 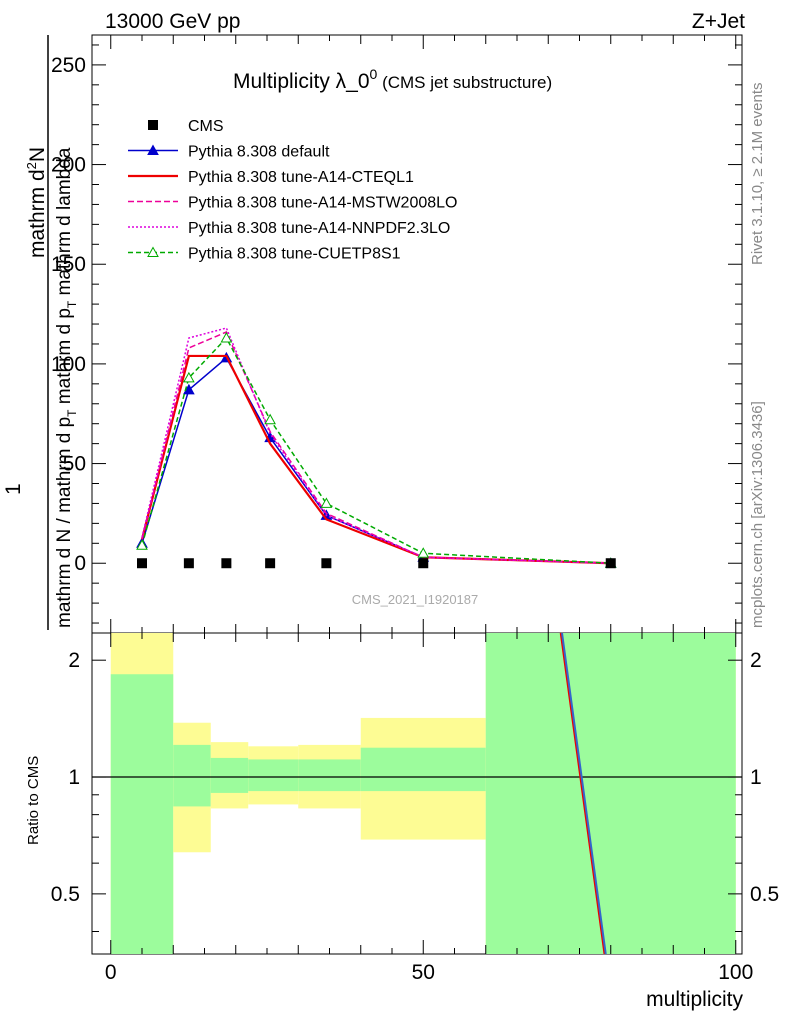 What do you see at coordinates (80, 563) in the screenshot?
I see `y-tick-label: 0` at bounding box center [80, 563].